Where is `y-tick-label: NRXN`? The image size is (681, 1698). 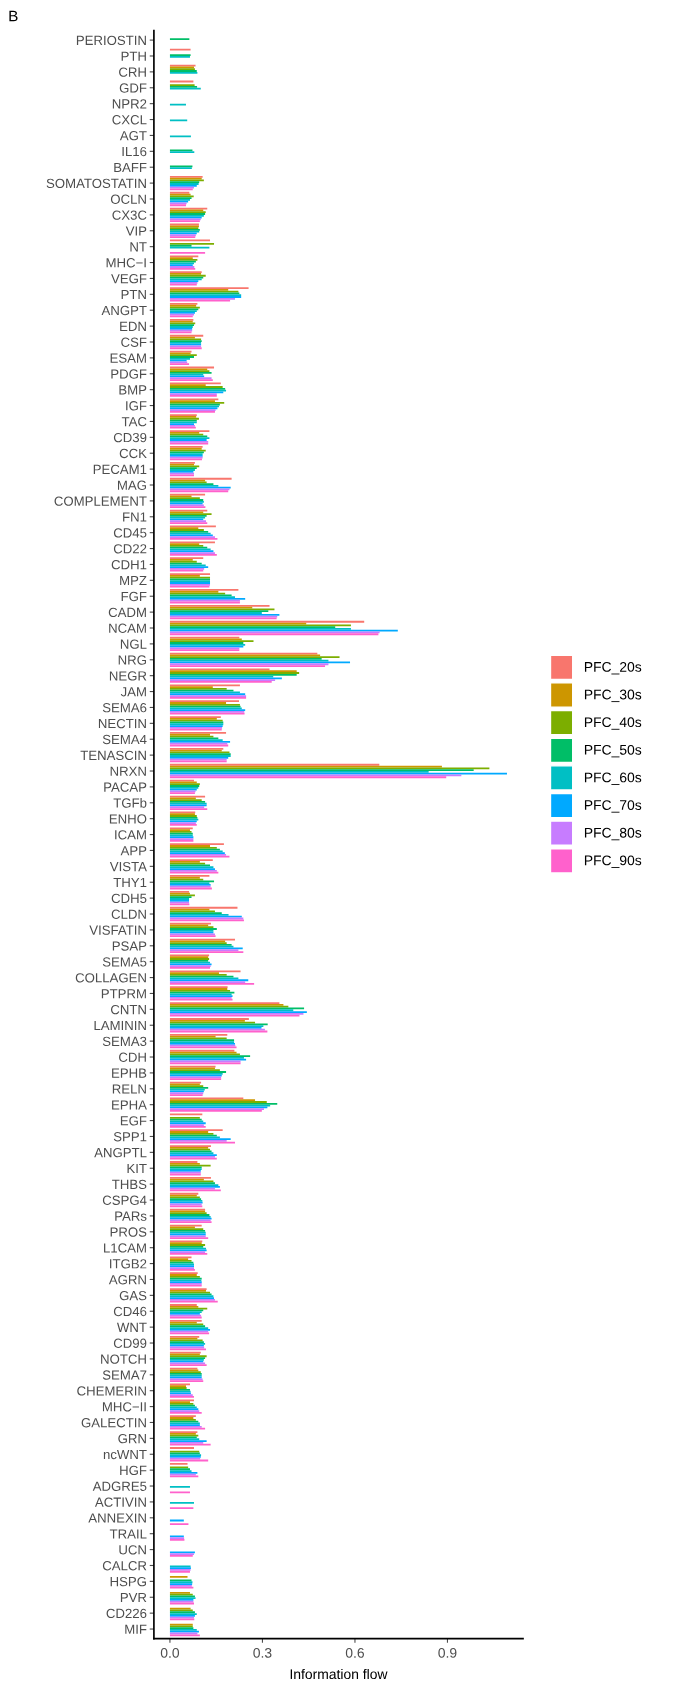
y-tick-label: NRXN is located at coordinates (128, 771).